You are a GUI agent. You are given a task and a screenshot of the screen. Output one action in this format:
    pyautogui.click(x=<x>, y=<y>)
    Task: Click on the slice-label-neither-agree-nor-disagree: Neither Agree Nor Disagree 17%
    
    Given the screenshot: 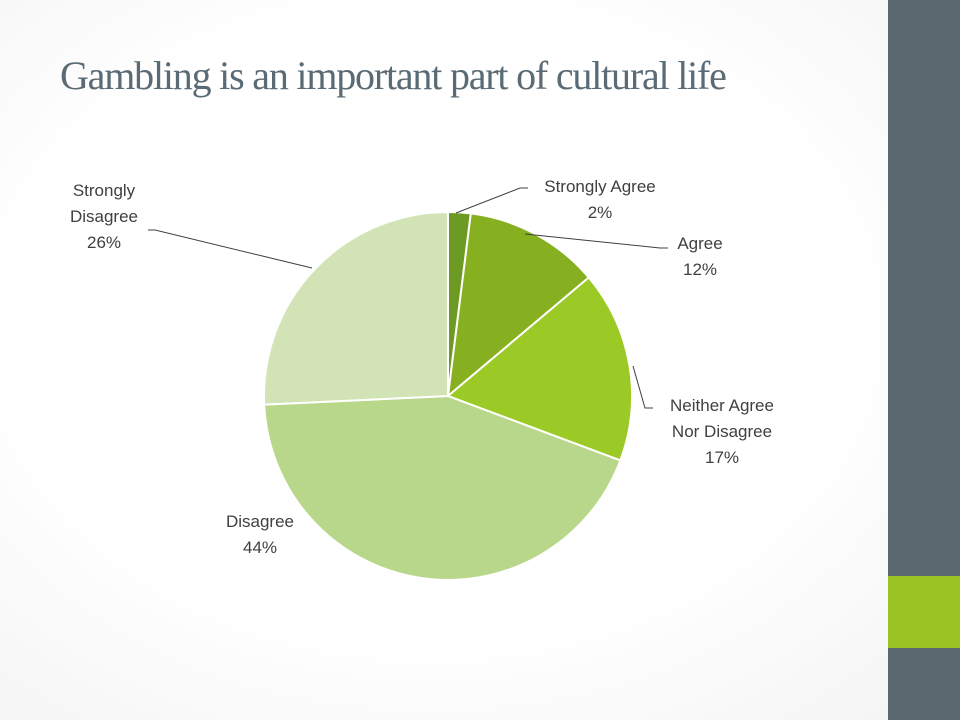 What is the action you would take?
    pyautogui.click(x=722, y=431)
    